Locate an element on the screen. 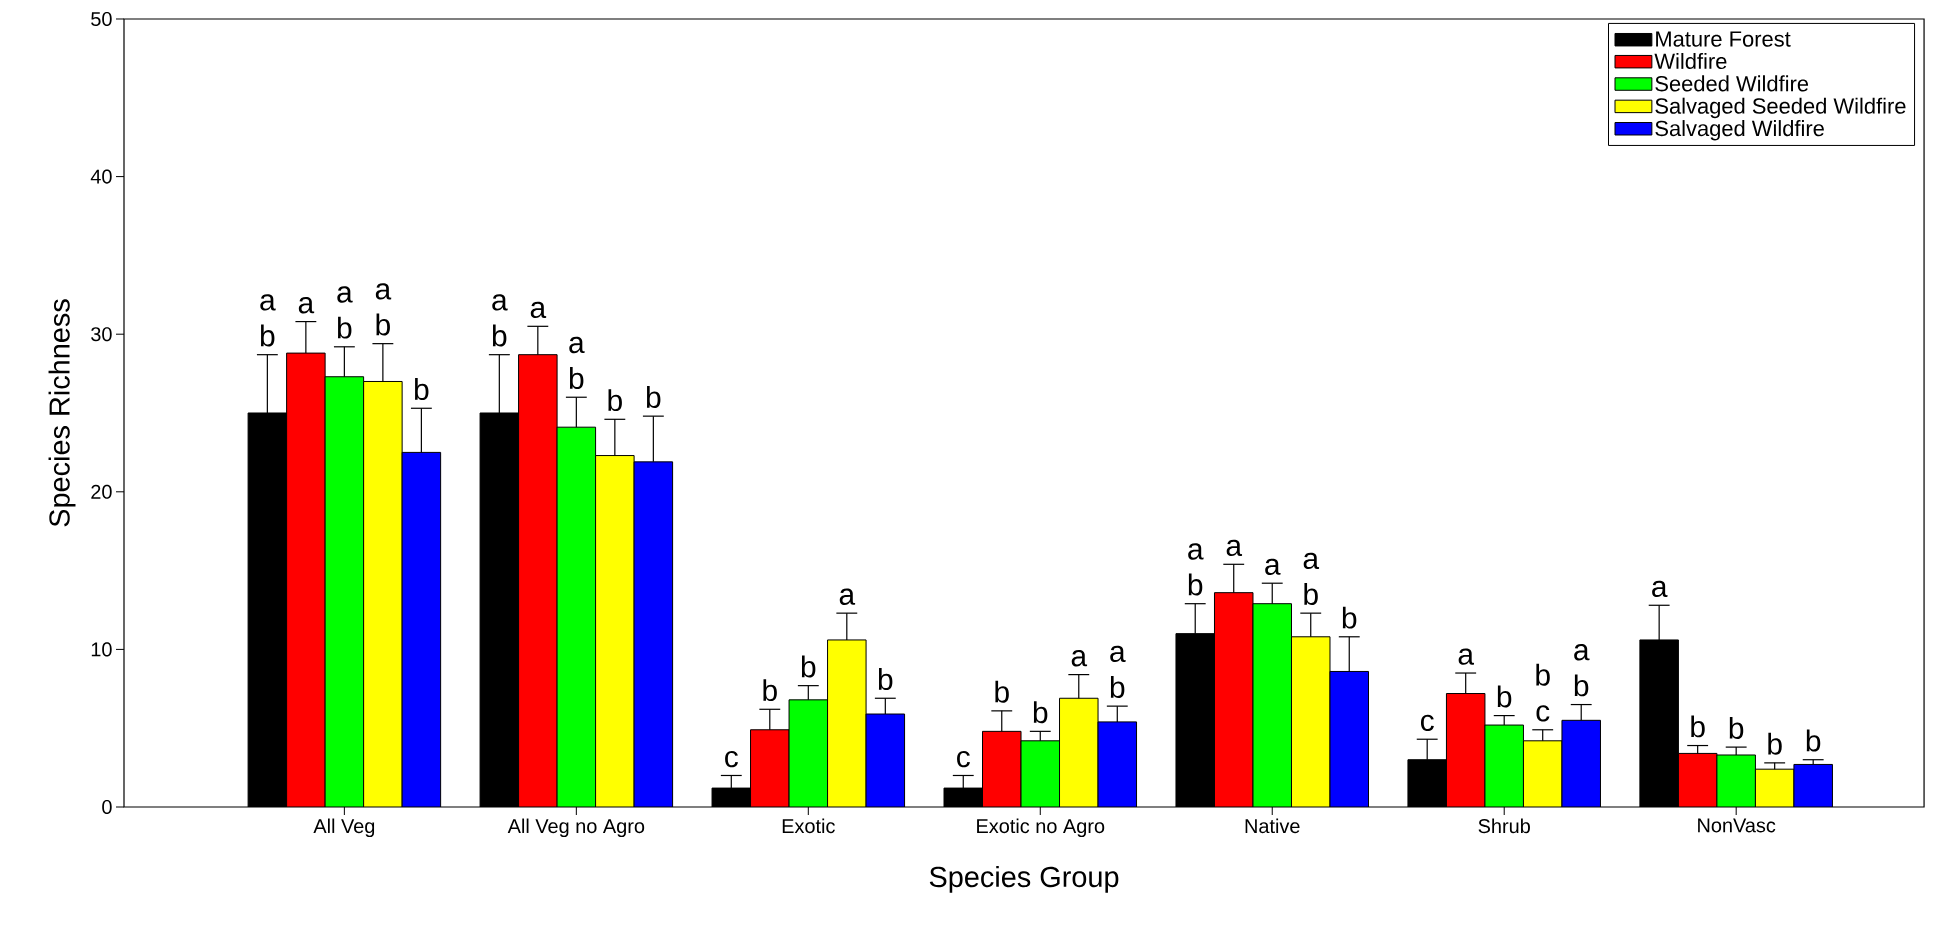 Image resolution: width=1944 pixels, height=927 pixels. y-tick-label: 10 is located at coordinates (101, 649).